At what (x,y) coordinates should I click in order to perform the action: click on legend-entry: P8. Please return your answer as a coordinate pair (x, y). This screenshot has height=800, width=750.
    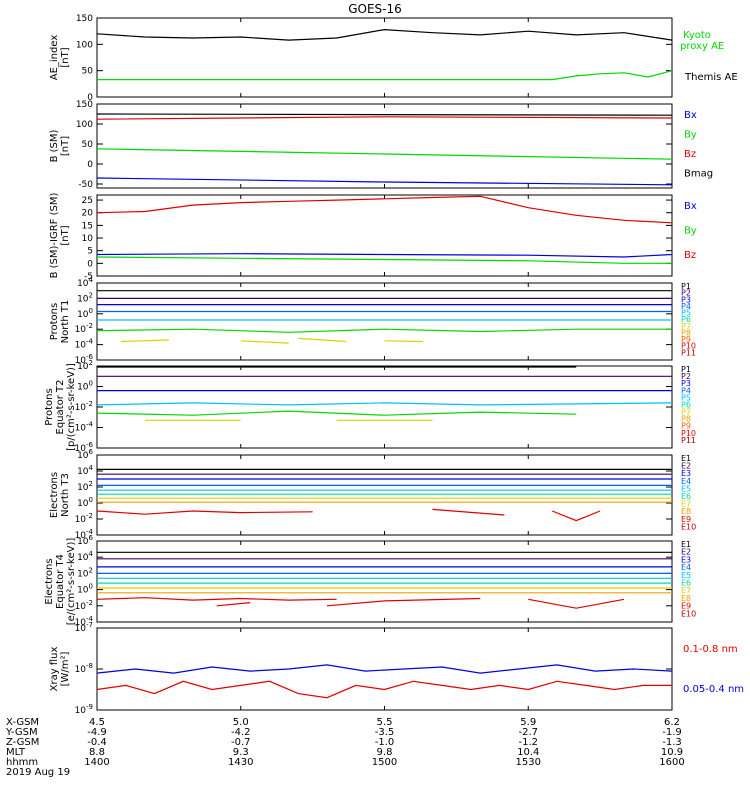
    Looking at the image, I should click on (686, 419).